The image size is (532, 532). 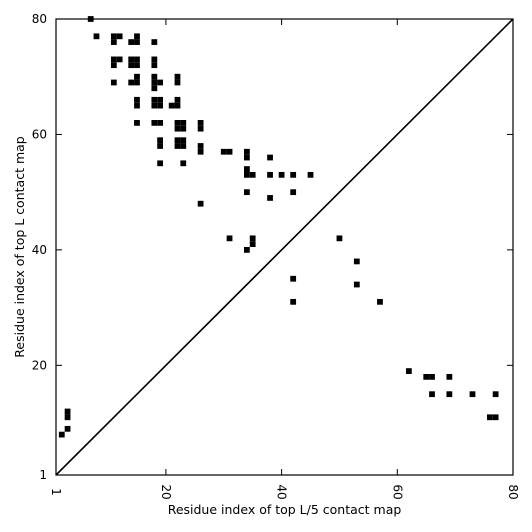 I want to click on y-tick-label: 80, so click(x=39, y=19).